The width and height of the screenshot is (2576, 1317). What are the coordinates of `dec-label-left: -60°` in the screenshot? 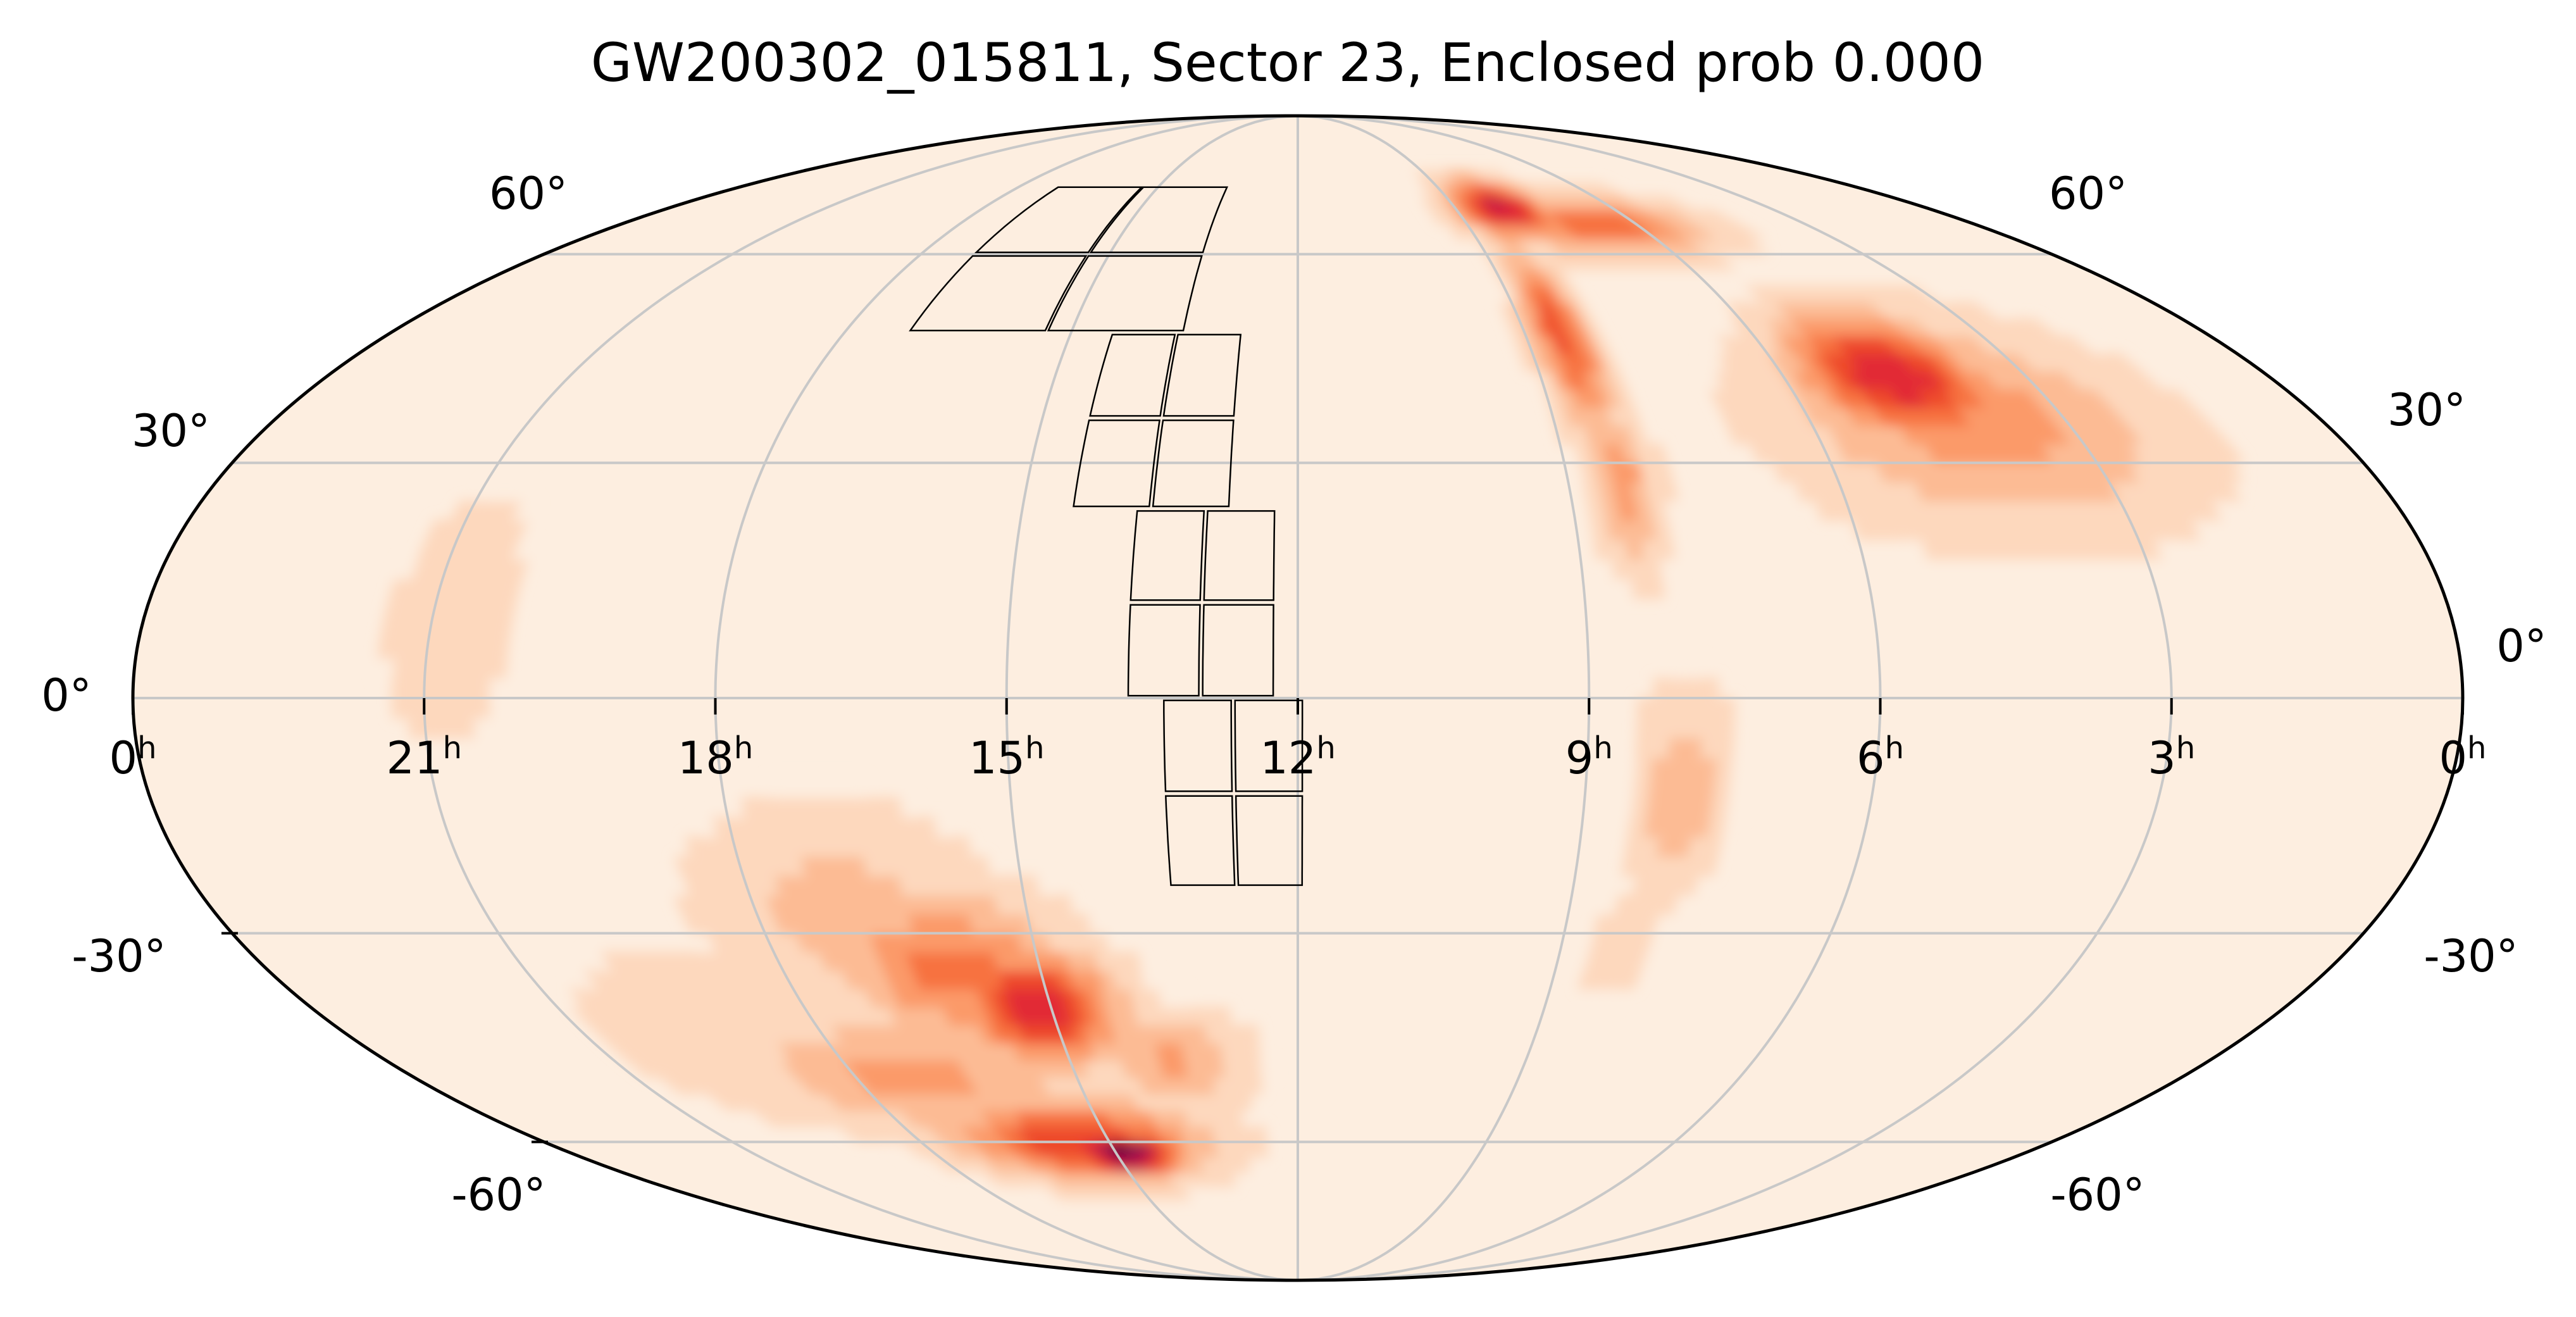 It's located at (498, 1195).